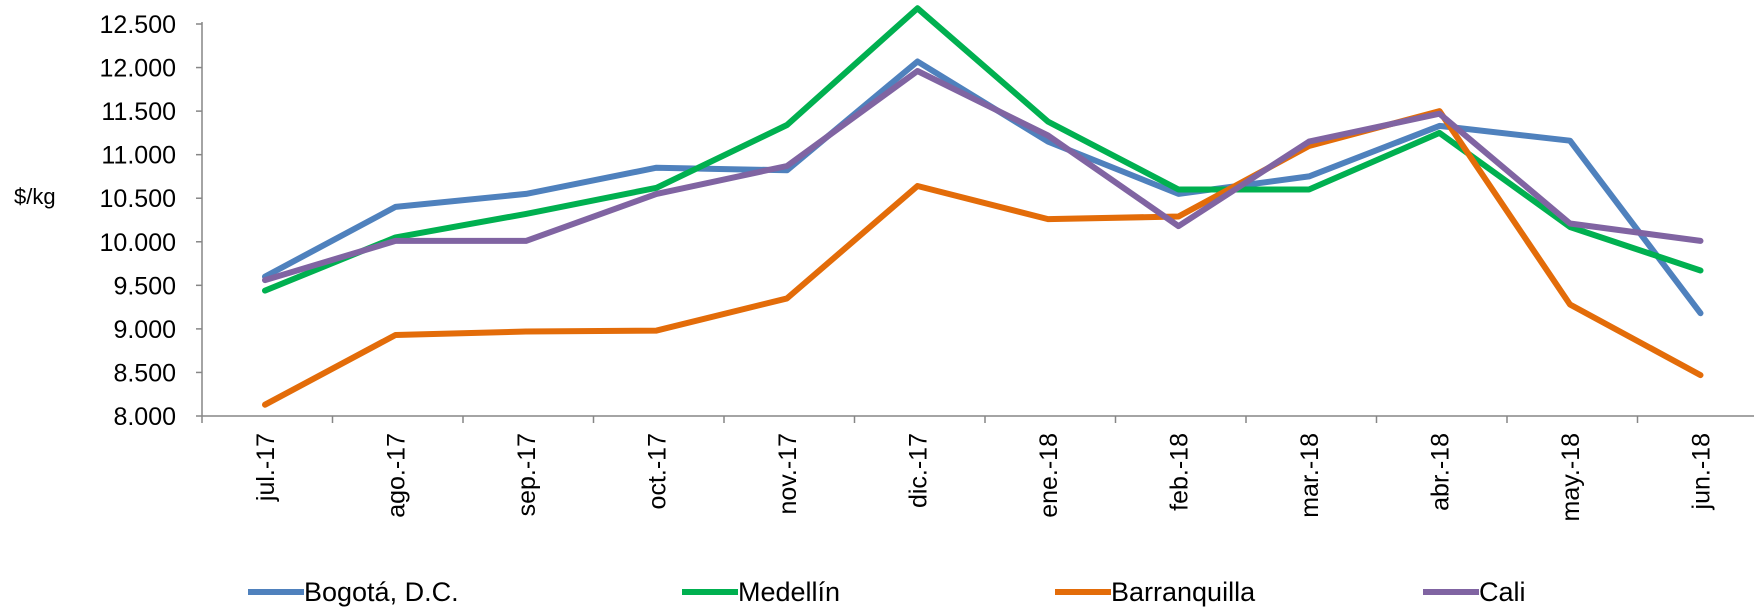  What do you see at coordinates (138, 199) in the screenshot?
I see `y-tick-label: 10.500` at bounding box center [138, 199].